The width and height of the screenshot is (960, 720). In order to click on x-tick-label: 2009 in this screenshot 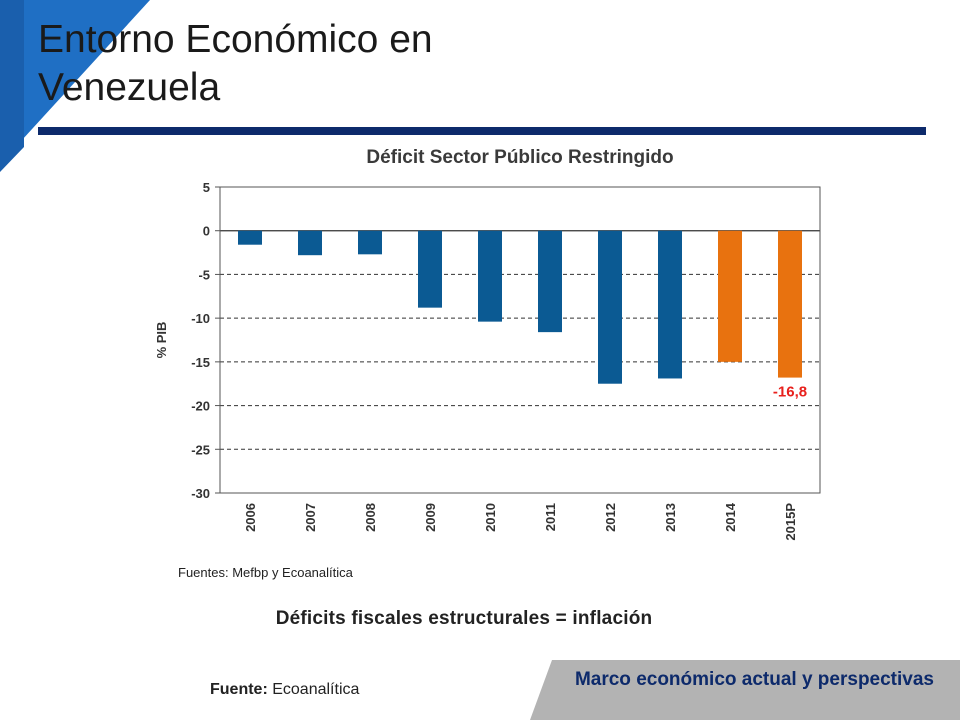, I will do `click(430, 517)`.